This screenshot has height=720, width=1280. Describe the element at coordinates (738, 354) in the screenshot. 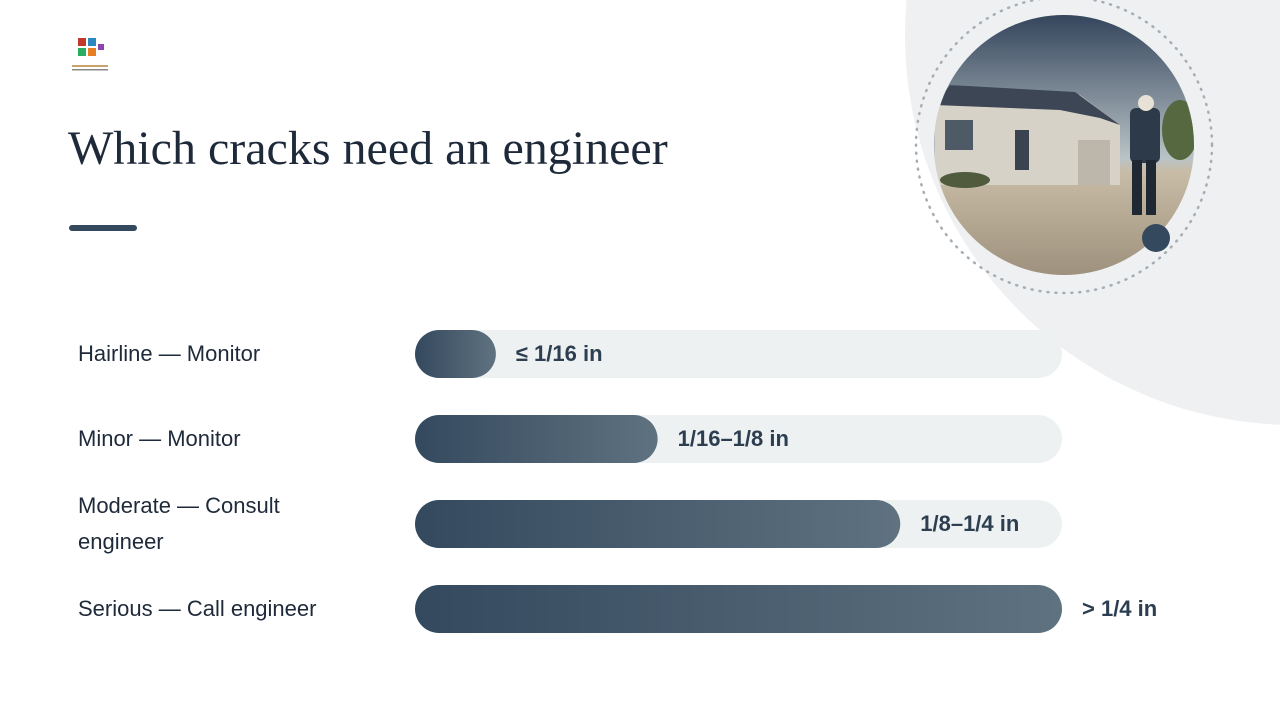

I see `bar-track` at that location.